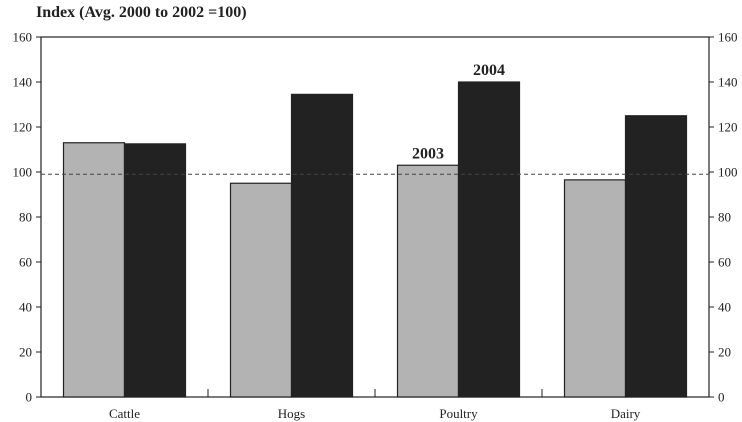 The width and height of the screenshot is (742, 422). Describe the element at coordinates (724, 352) in the screenshot. I see `y-tick-label-right: 20` at that location.